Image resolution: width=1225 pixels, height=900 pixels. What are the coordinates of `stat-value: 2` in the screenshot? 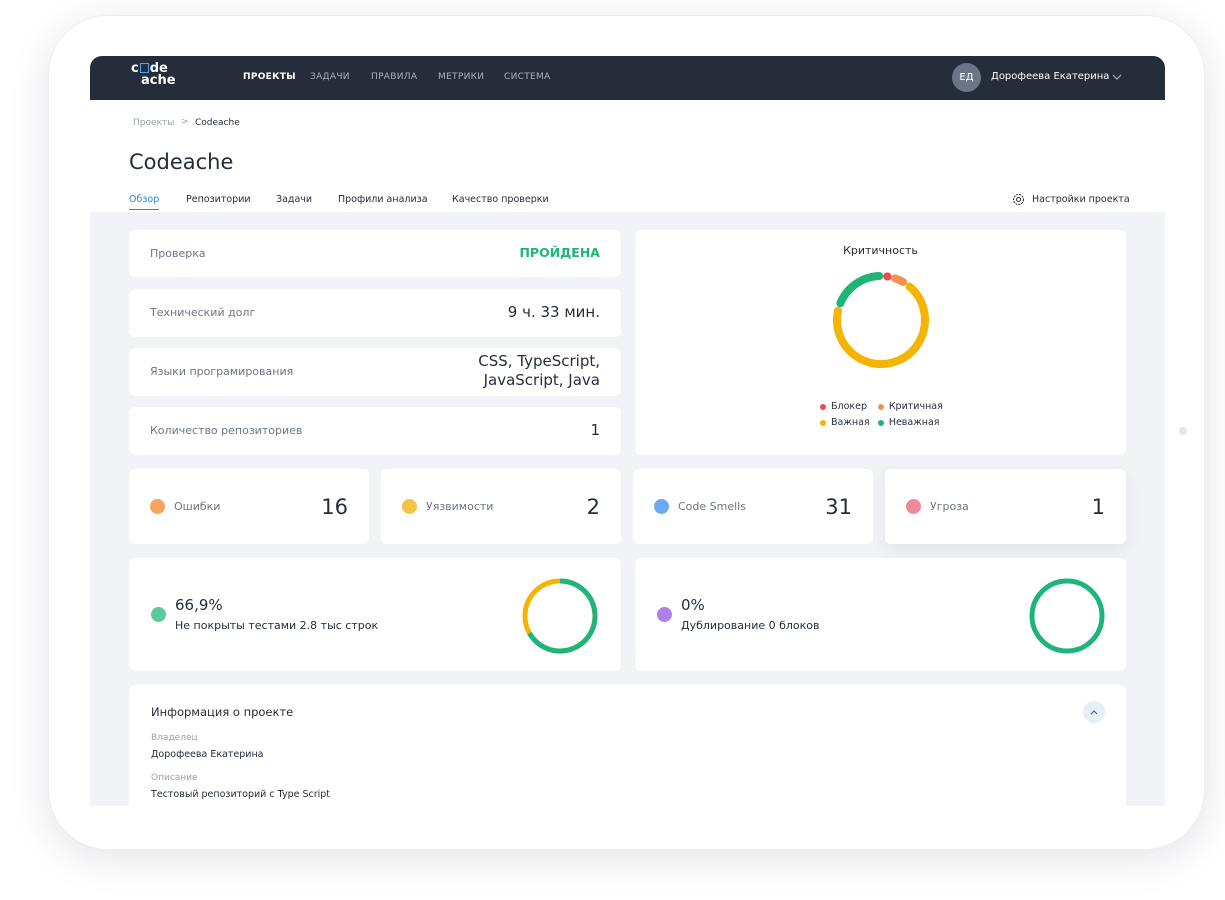 It's located at (593, 506).